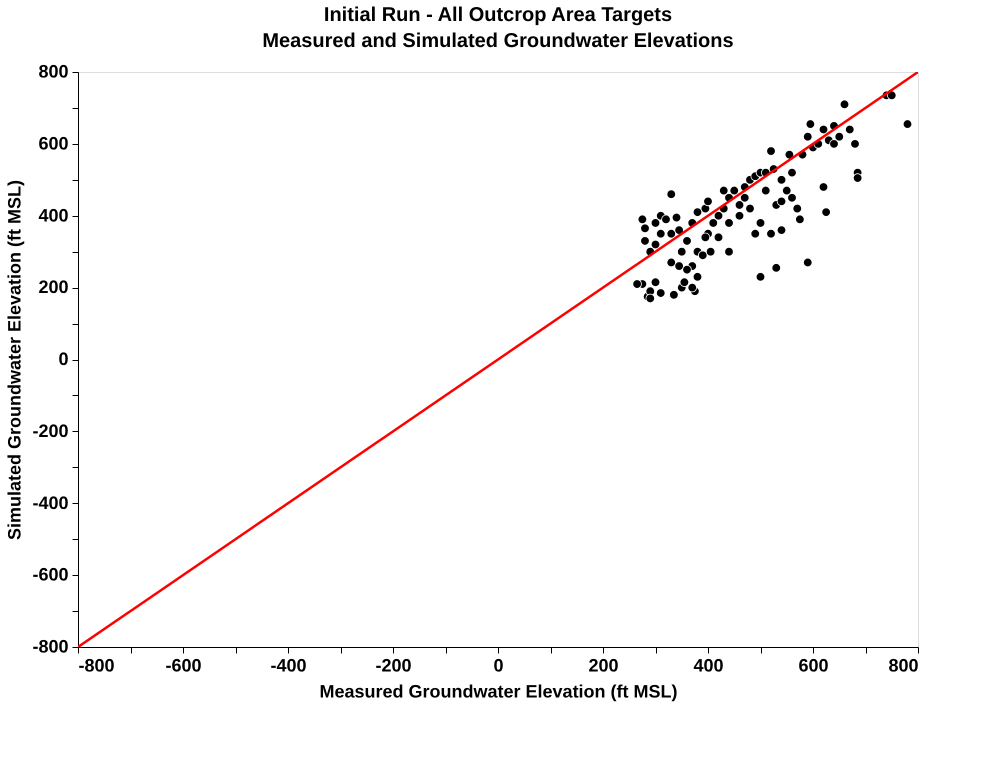 This screenshot has height=758, width=987. I want to click on x-tick-label: 0, so click(498, 666).